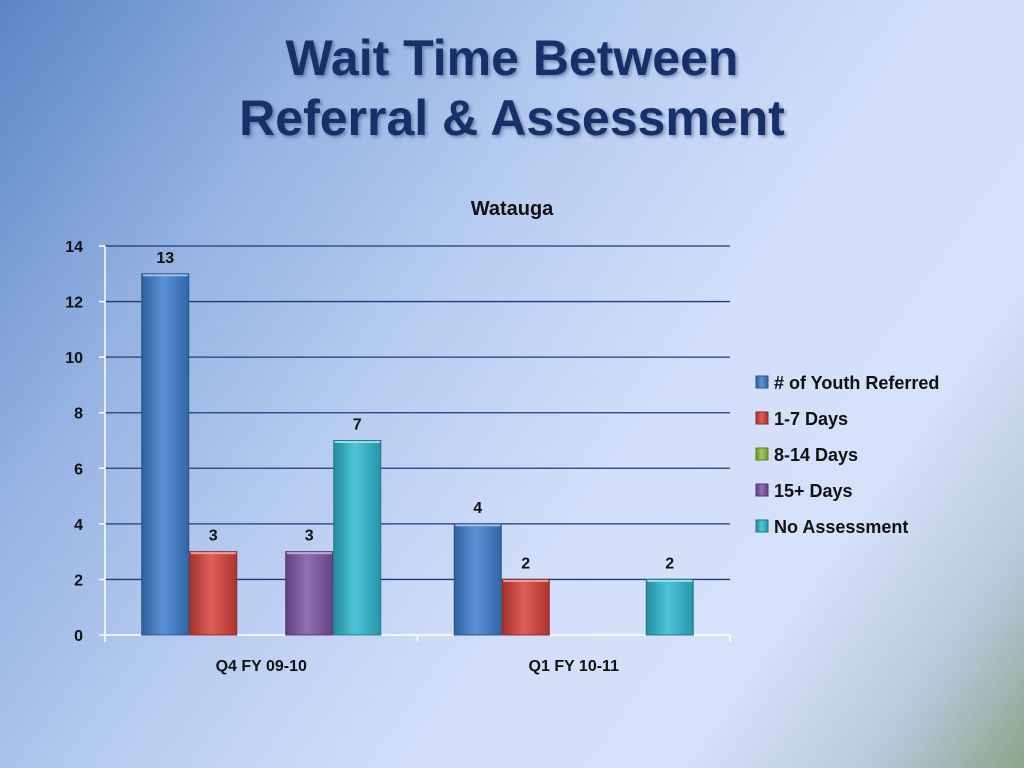  Describe the element at coordinates (856, 383) in the screenshot. I see `legend-label: # of Youth Referred` at that location.